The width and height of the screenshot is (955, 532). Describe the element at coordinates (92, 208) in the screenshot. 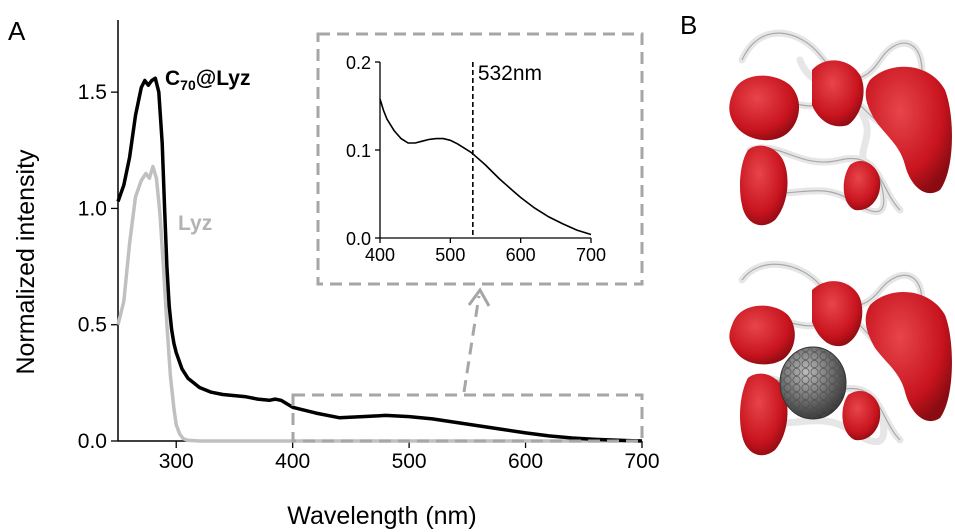

I see `y-tick-label: 1.0` at that location.